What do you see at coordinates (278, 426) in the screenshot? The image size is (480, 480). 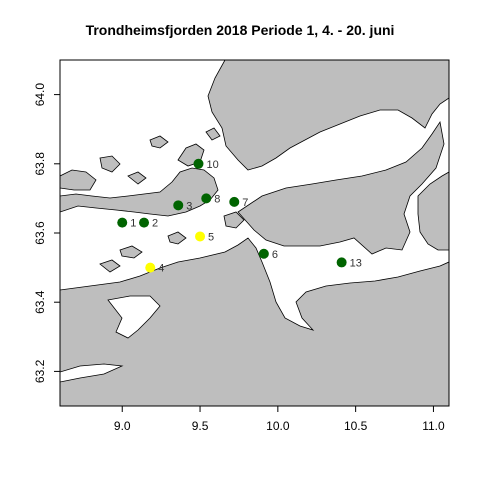 I see `x-tick-label: 10.0` at bounding box center [278, 426].